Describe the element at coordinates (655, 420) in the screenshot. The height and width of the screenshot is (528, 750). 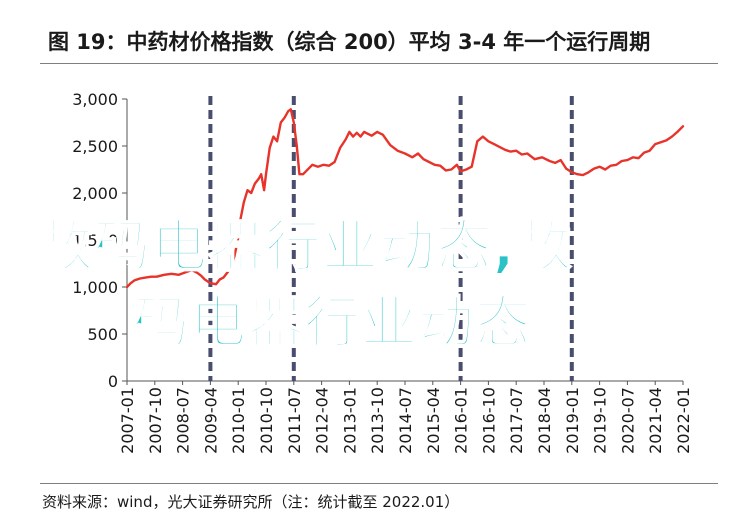
I see `x-tick-label: 2021-04` at that location.